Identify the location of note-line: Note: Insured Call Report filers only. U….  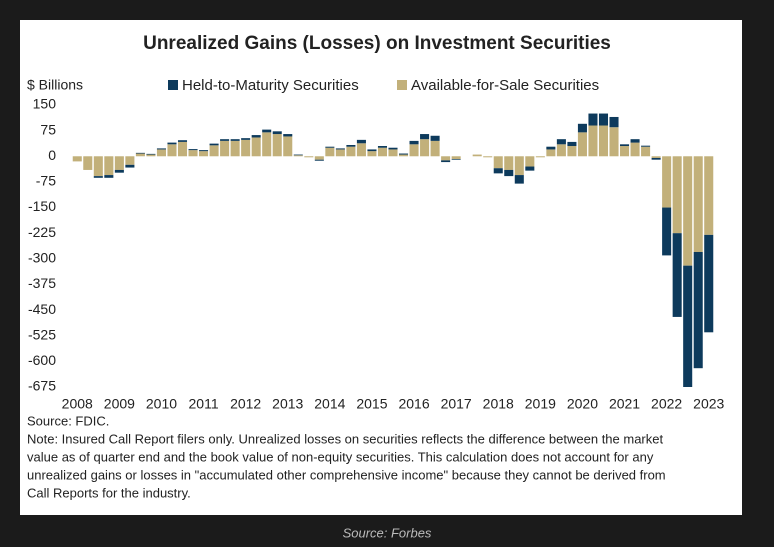
(345, 438).